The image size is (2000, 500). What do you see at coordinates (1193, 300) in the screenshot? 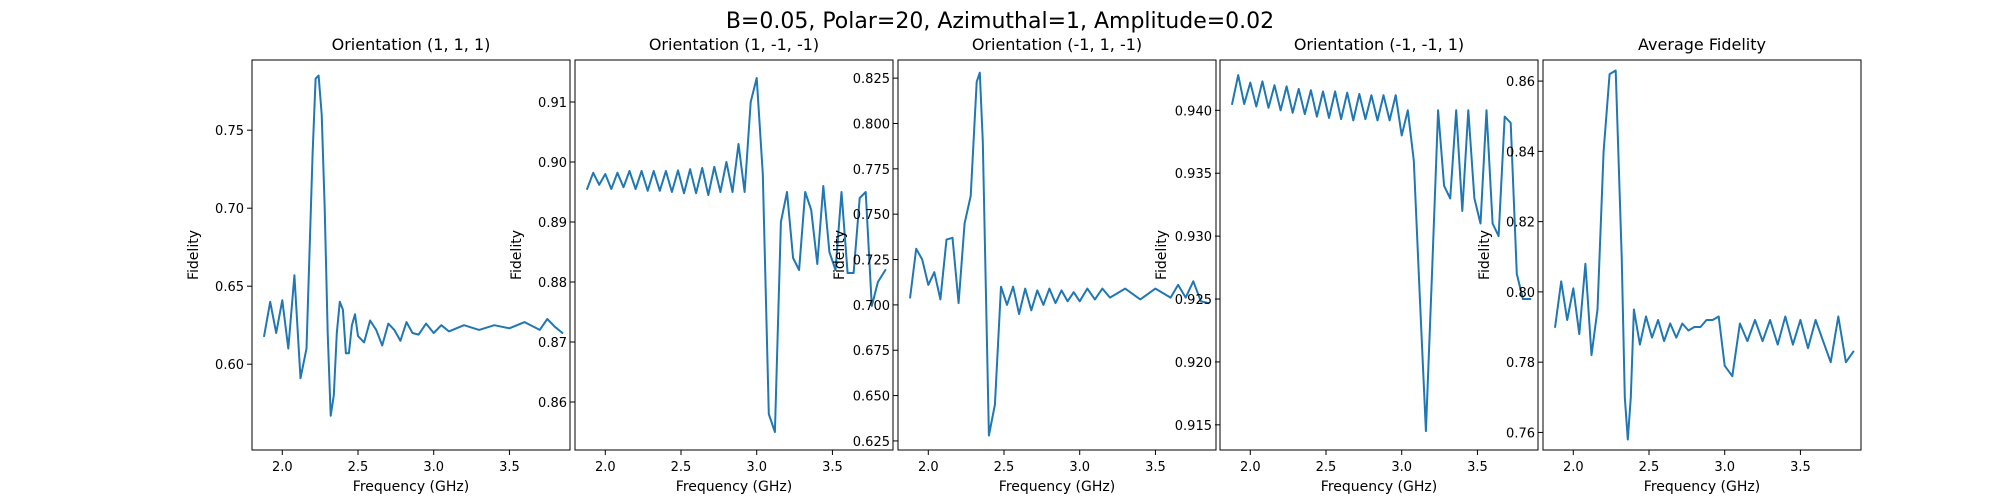
I see `y-tick-label: 0.925` at bounding box center [1193, 300].